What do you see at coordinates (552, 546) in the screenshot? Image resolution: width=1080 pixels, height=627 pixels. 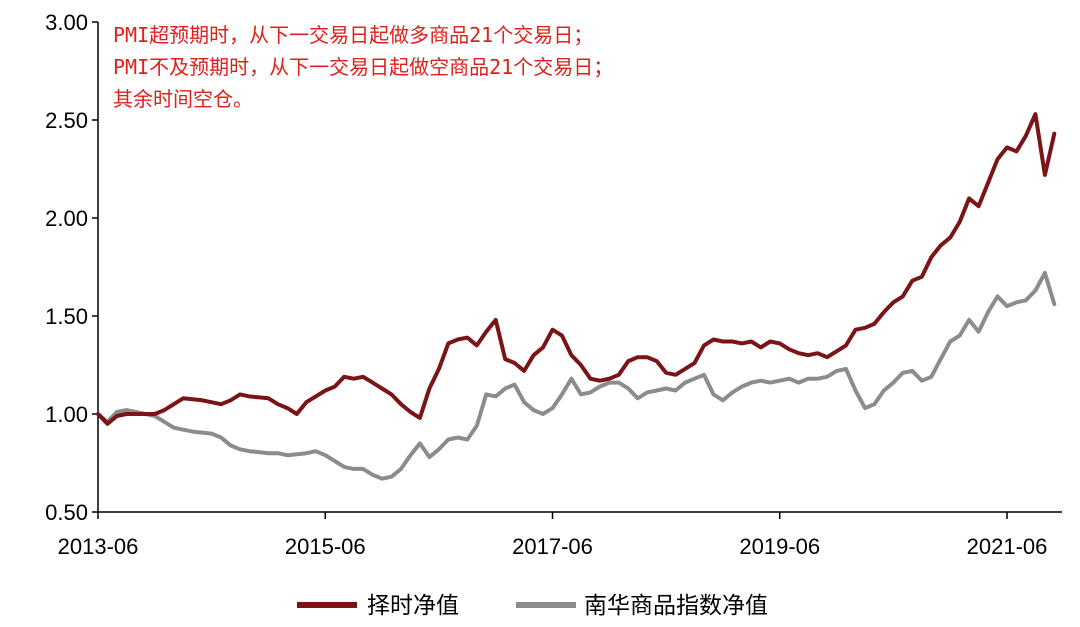 I see `x-tick-label: 2017-06` at bounding box center [552, 546].